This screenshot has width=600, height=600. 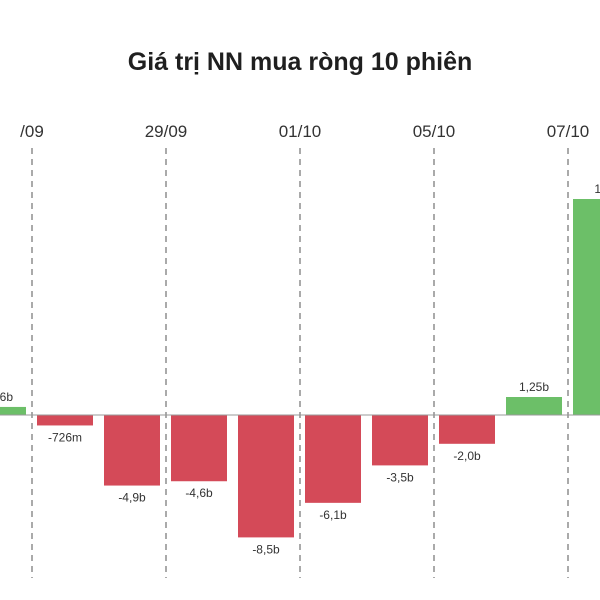 What do you see at coordinates (65, 437) in the screenshot?
I see `data-label: -726m` at bounding box center [65, 437].